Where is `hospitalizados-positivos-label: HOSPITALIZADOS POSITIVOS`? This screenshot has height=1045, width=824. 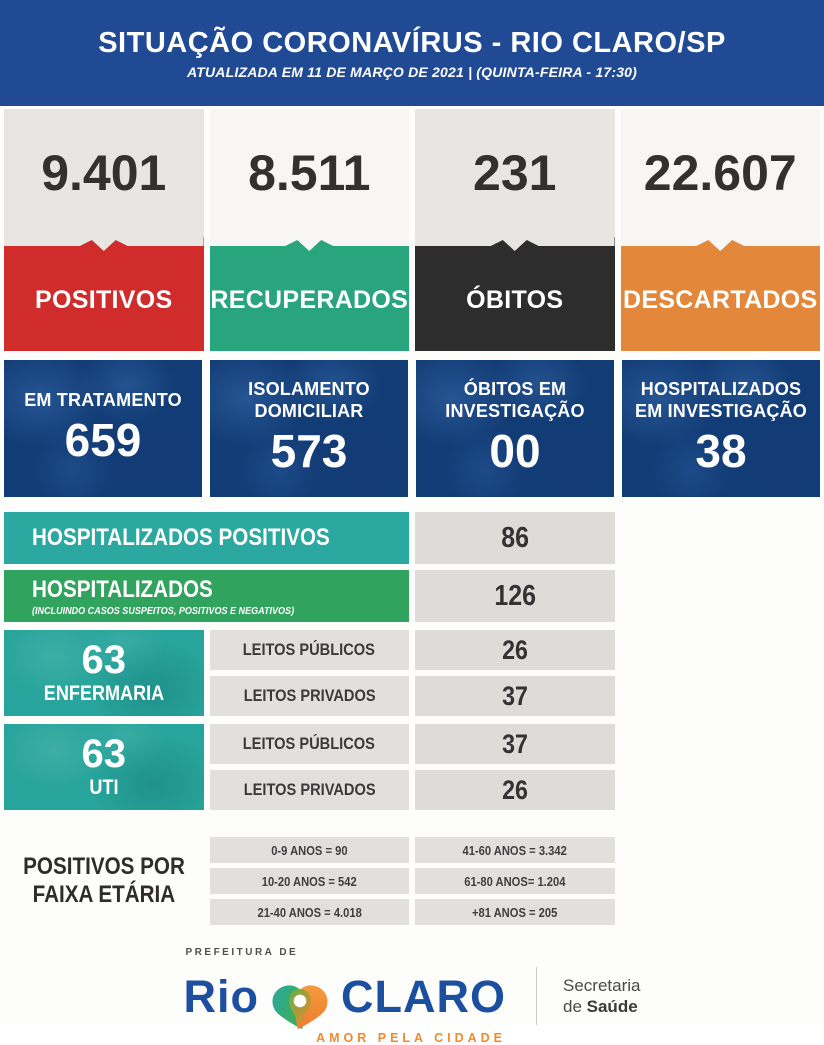 hospitalizados-positivos-label: HOSPITALIZADOS POSITIVOS is located at coordinates (181, 537).